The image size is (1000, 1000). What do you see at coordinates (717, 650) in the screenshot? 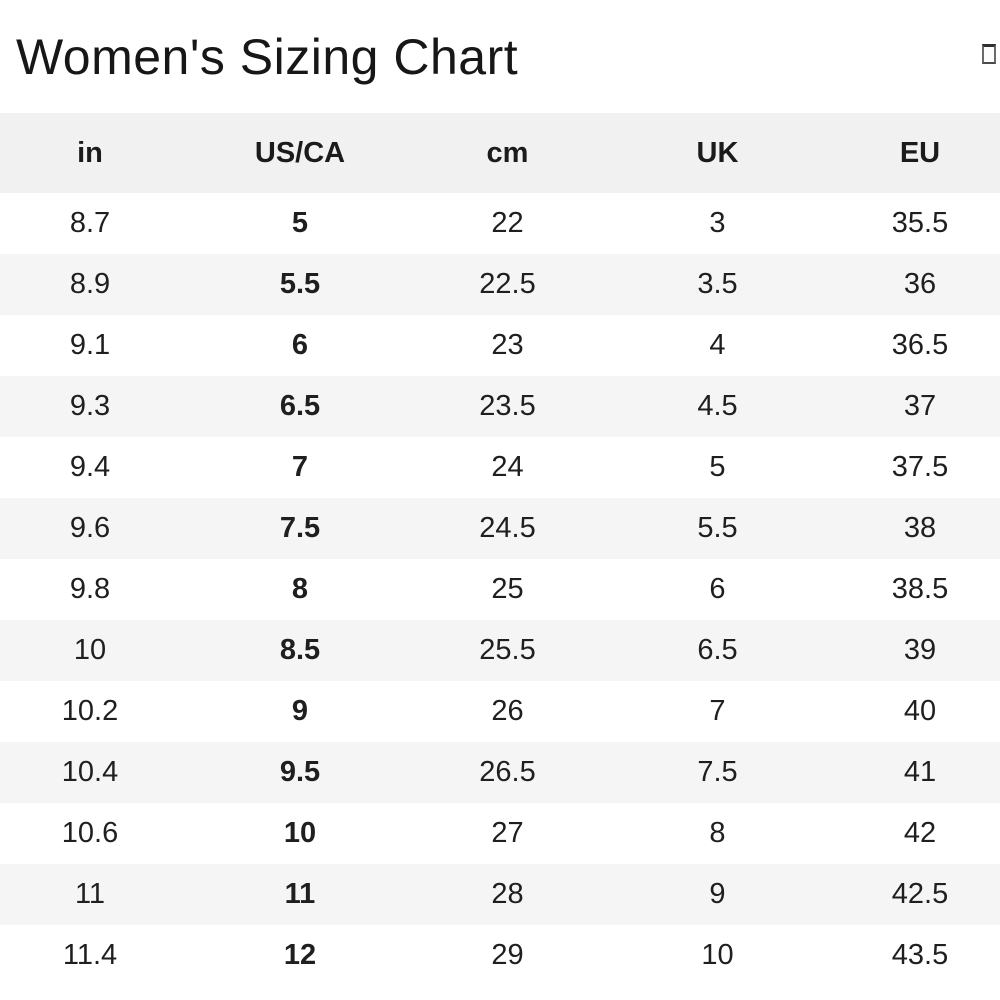
I see `cell-uk: 6.5` at bounding box center [717, 650].